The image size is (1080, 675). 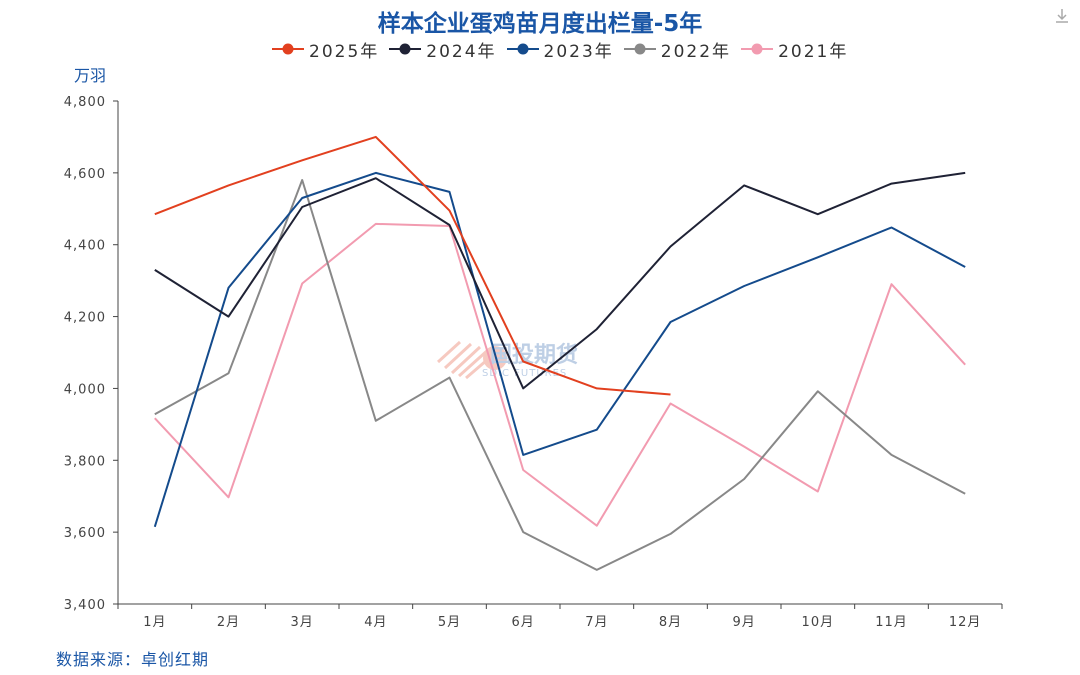 I want to click on legend-item: 2024年, so click(x=441, y=49).